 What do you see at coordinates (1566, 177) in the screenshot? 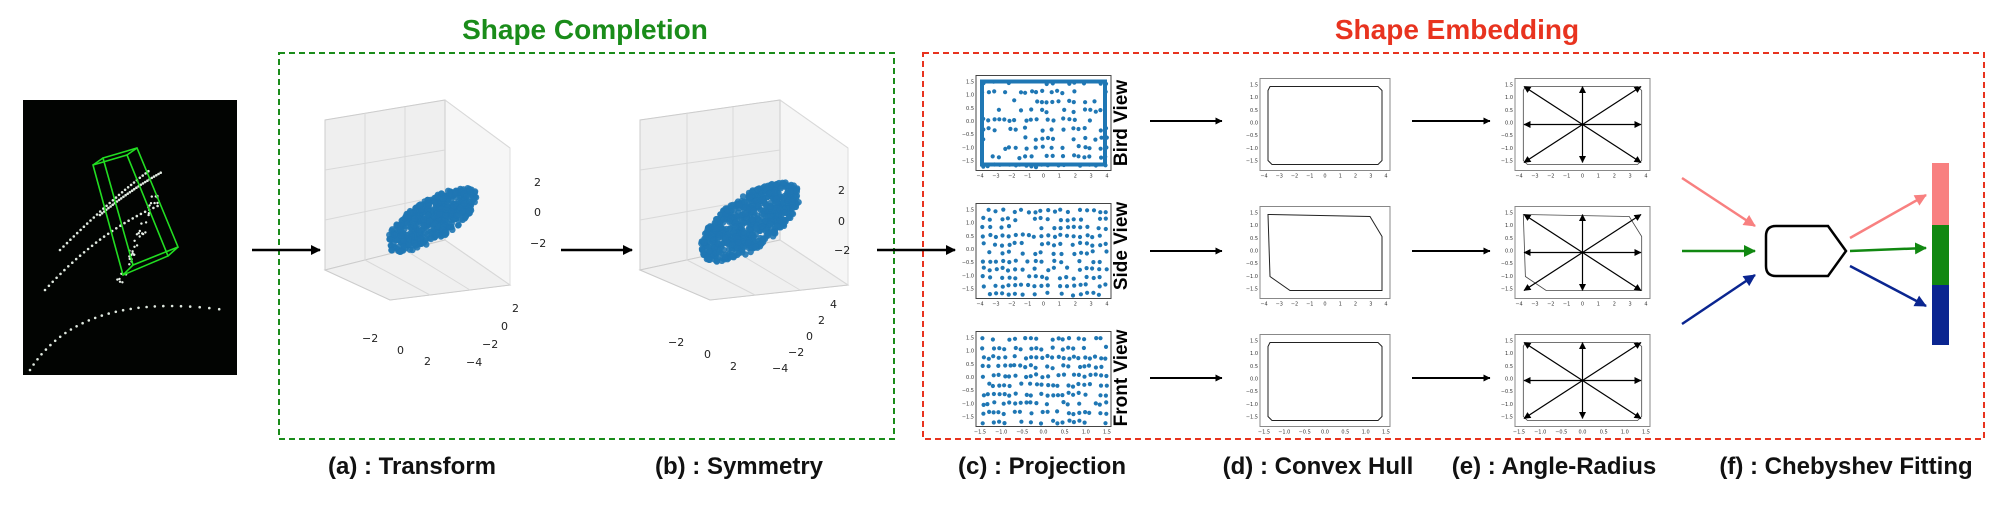
I see `x-tick: −1` at bounding box center [1566, 177].